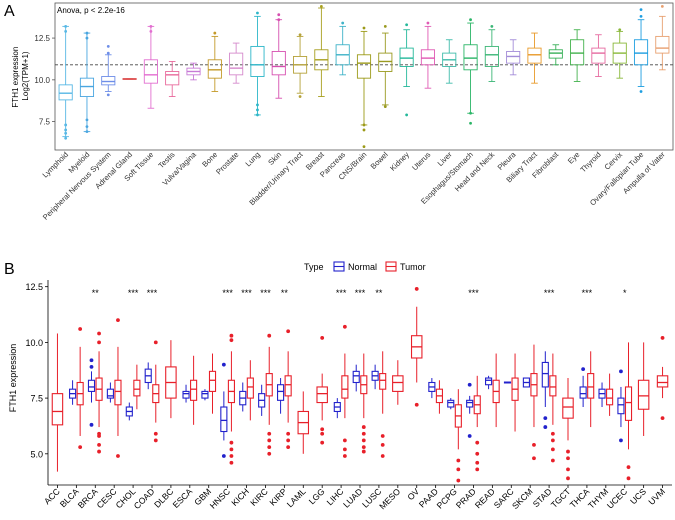 This screenshot has height=520, width=675. What do you see at coordinates (343, 23) in the screenshot?
I see `outlier-a-pancreas` at bounding box center [343, 23].